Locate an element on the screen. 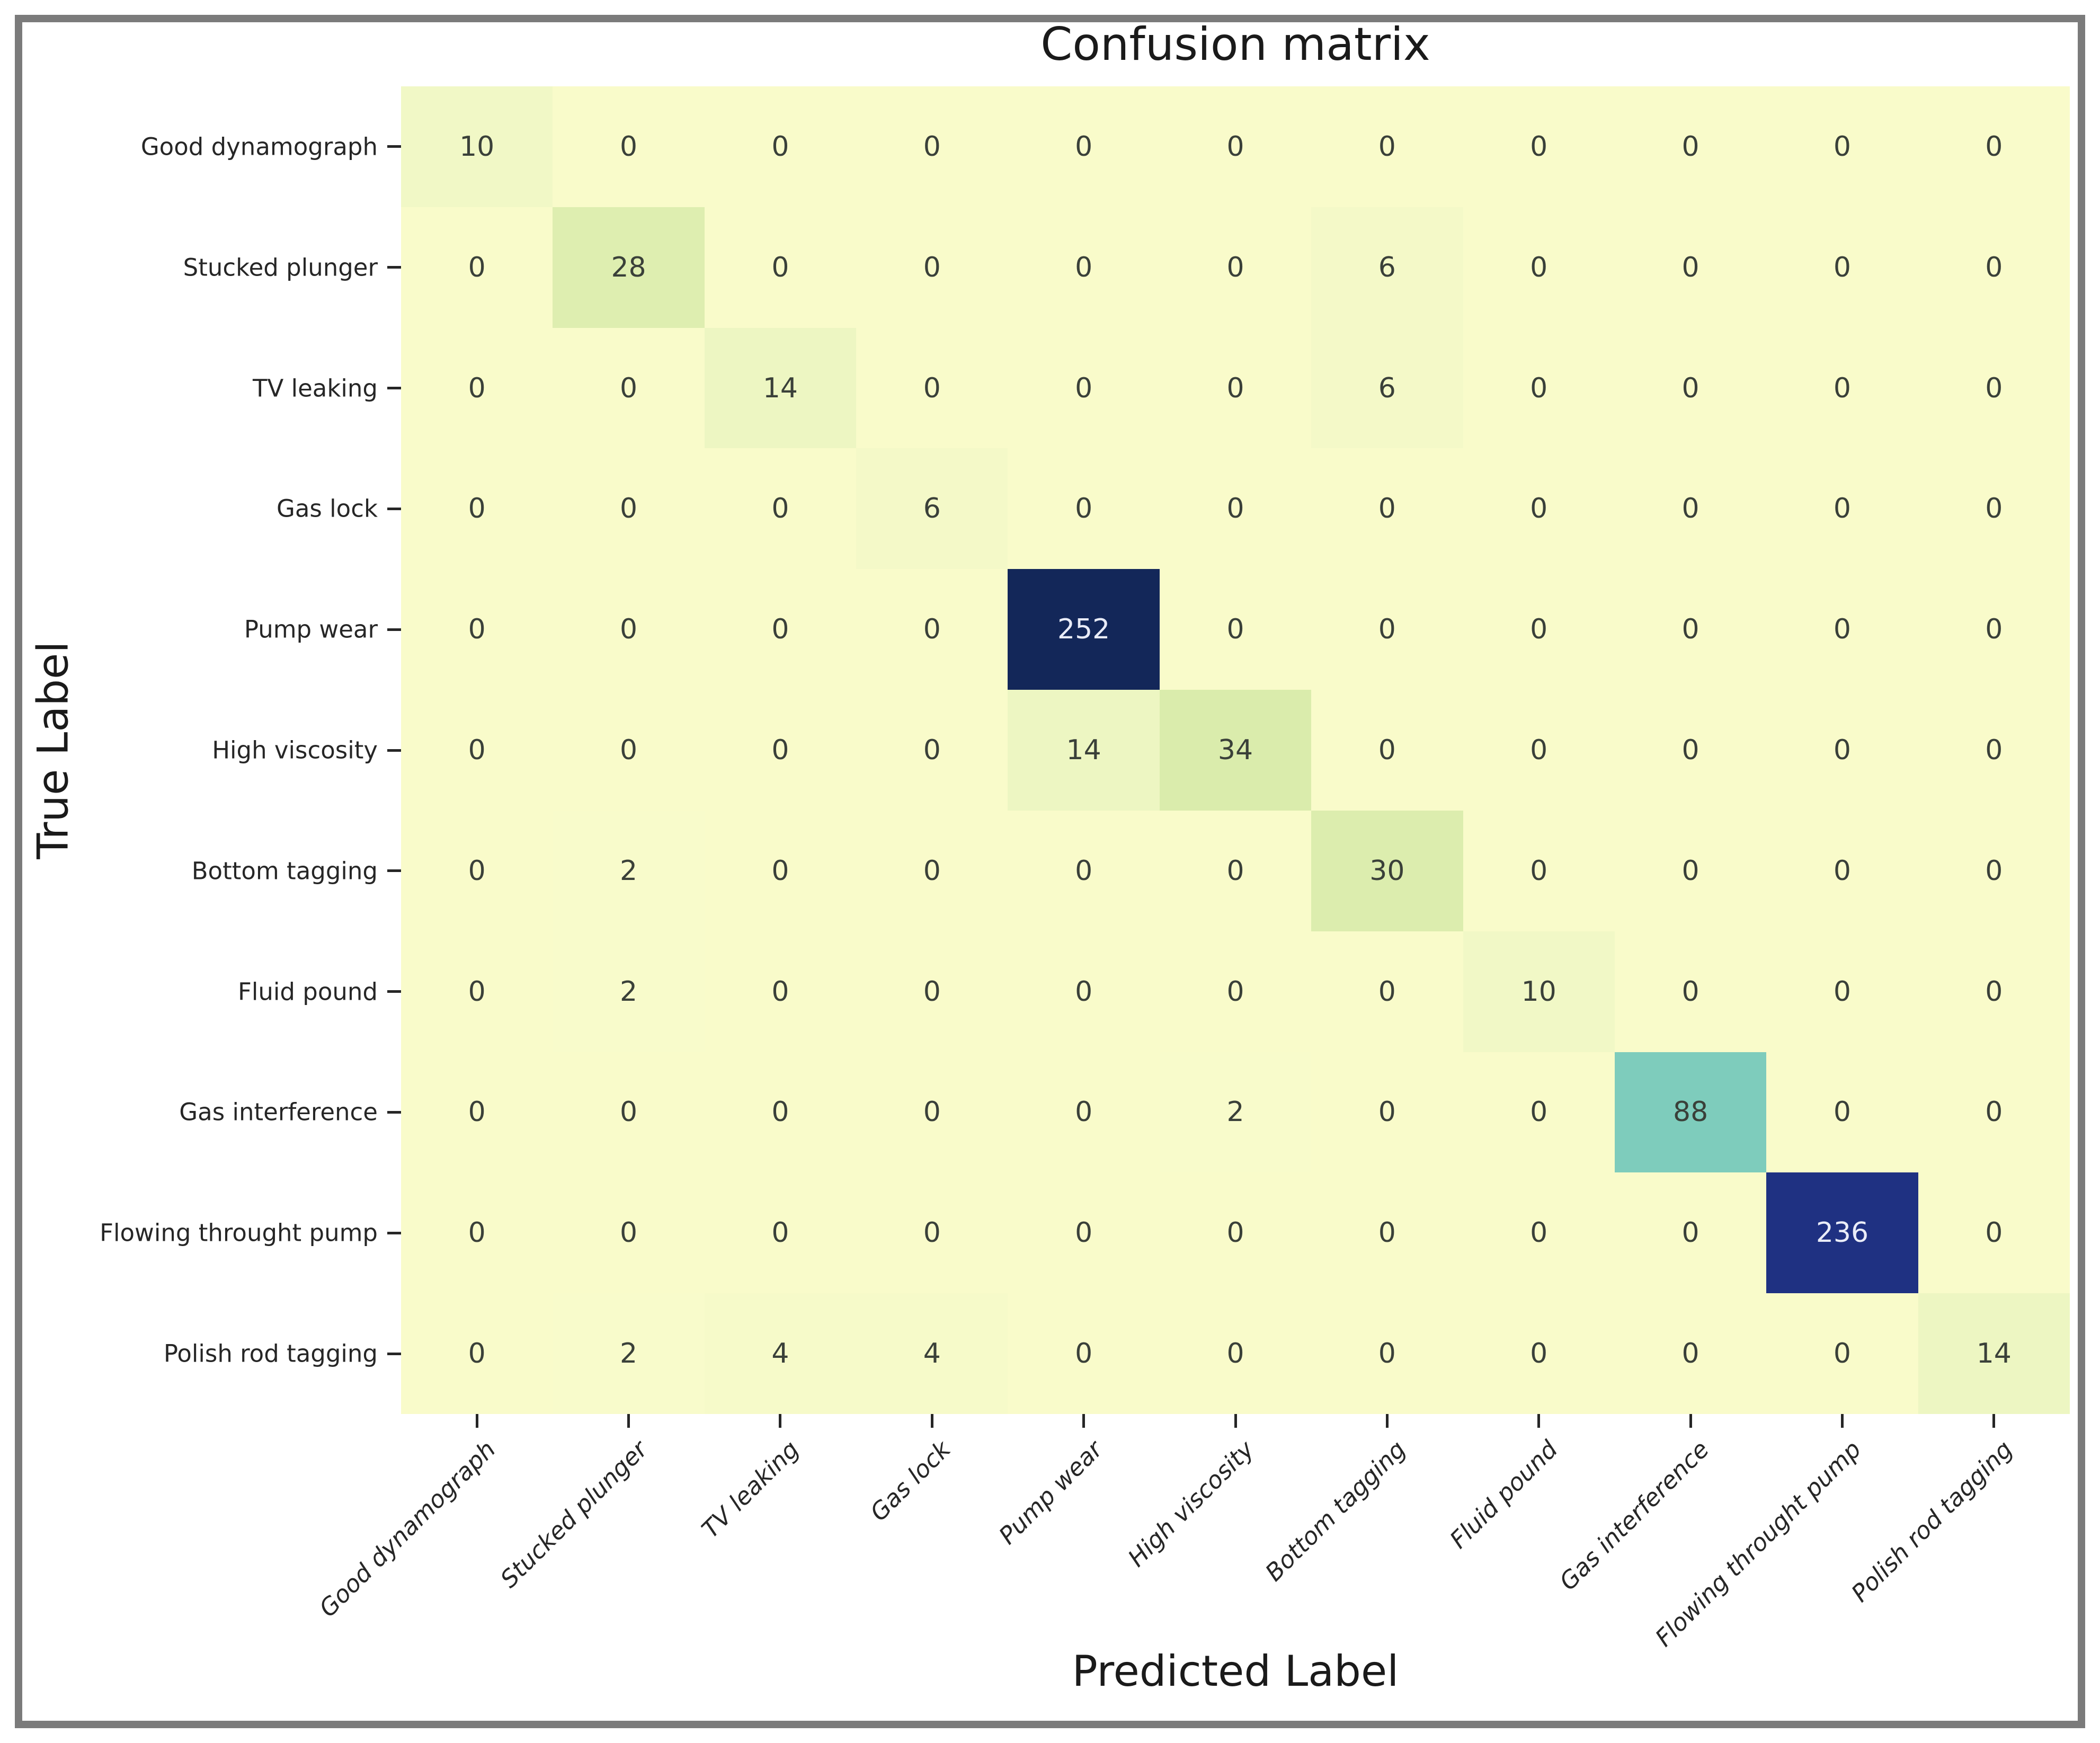 The image size is (2100, 1743). heatmap-cell: 4 is located at coordinates (932, 1353).